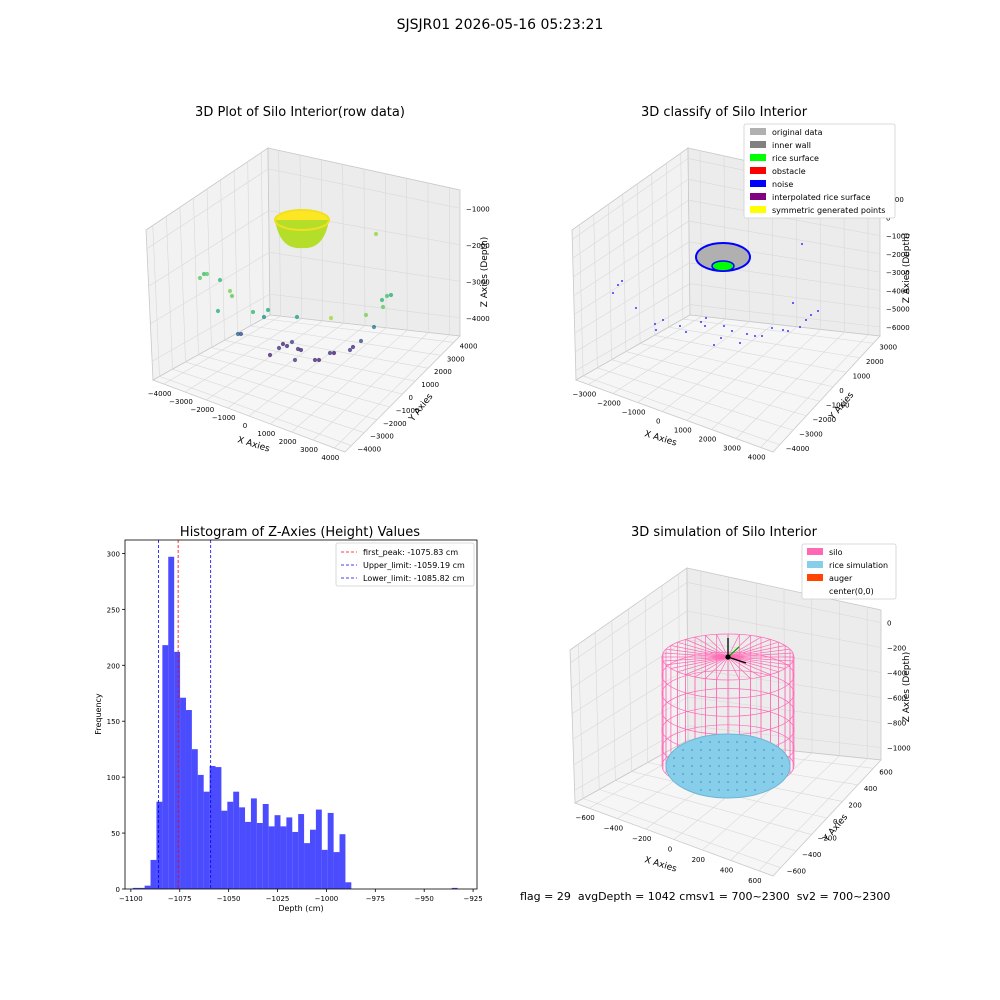 This screenshot has width=1000, height=1000. Describe the element at coordinates (785, 316) in the screenshot. I see `cls-zgrid-back` at that location.